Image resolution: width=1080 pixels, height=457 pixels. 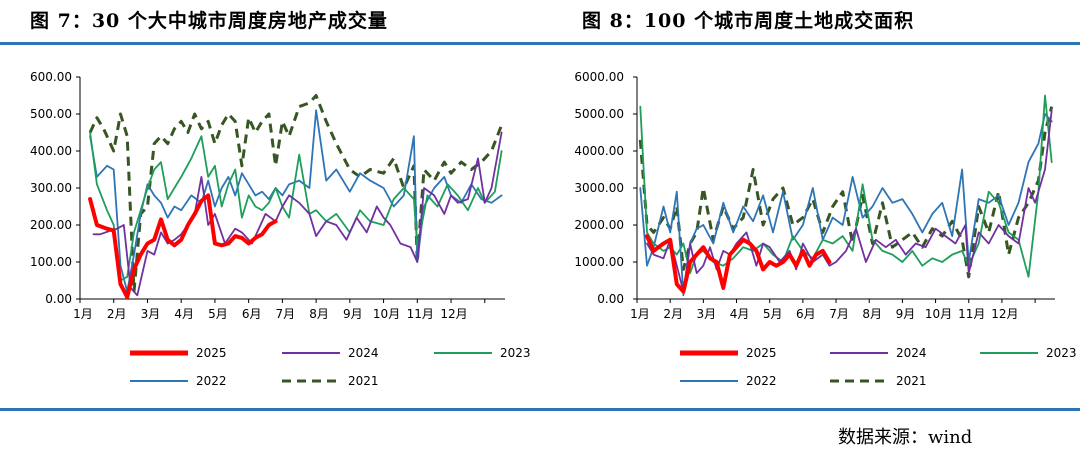 I want to click on right-chart-title: 图 8：100 个城市周度土地成交面积, so click(x=748, y=21).